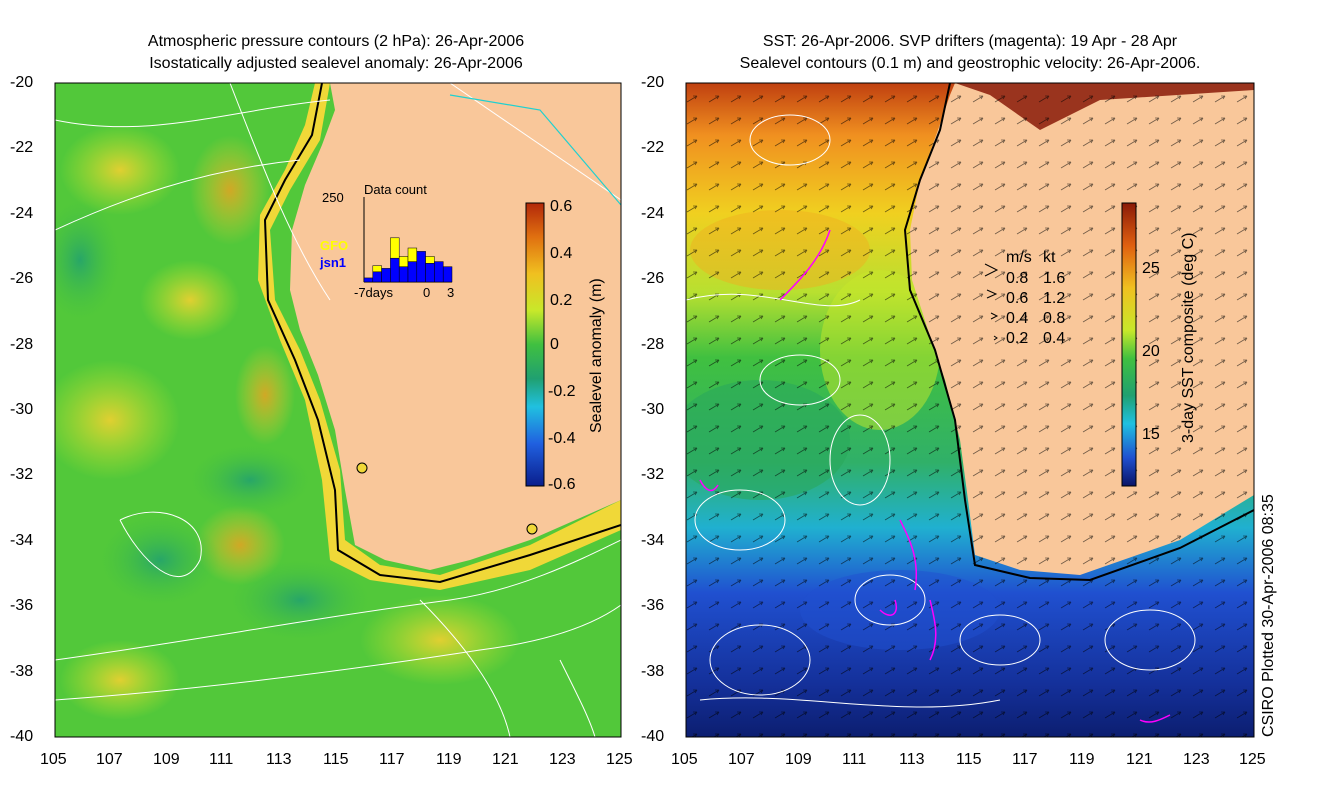 This screenshot has width=1320, height=810. Describe the element at coordinates (427, 292) in the screenshot. I see `inset-xlabel: 0` at that location.